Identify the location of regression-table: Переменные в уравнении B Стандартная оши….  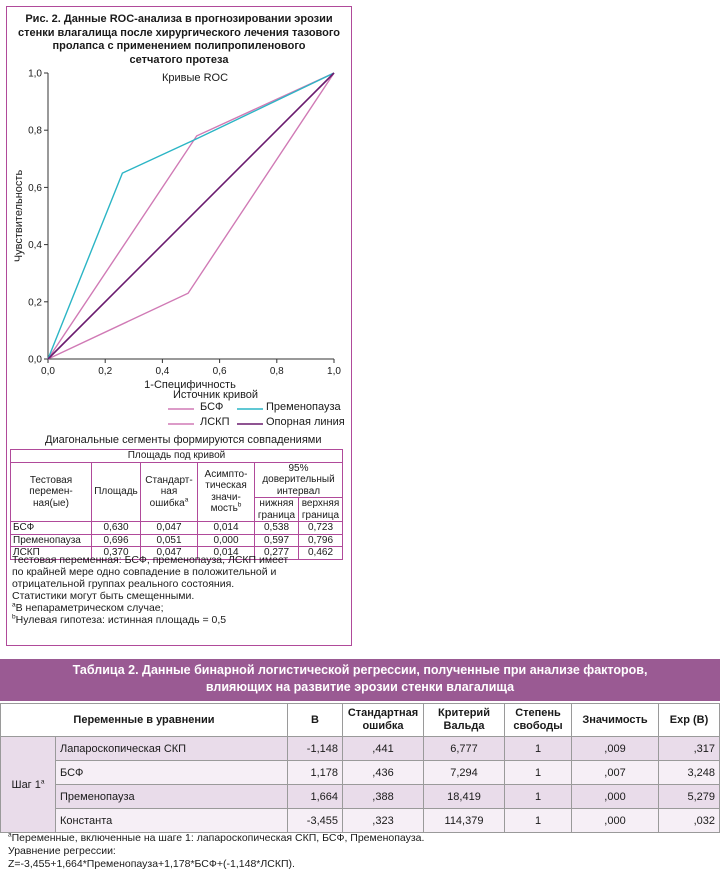
(360, 768).